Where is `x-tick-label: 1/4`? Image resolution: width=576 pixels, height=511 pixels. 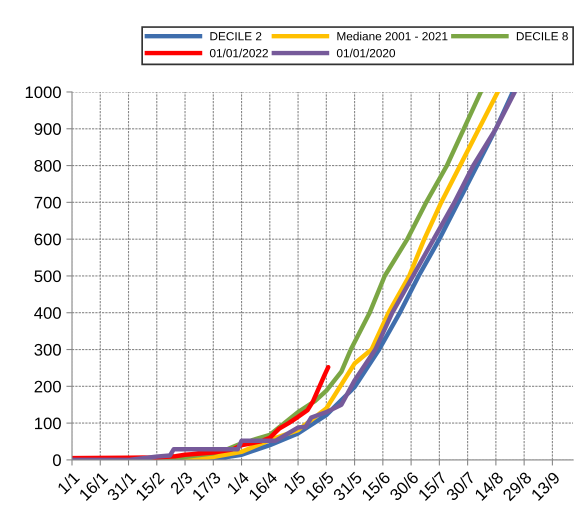
x-tick-label: 1/4 is located at coordinates (238, 482).